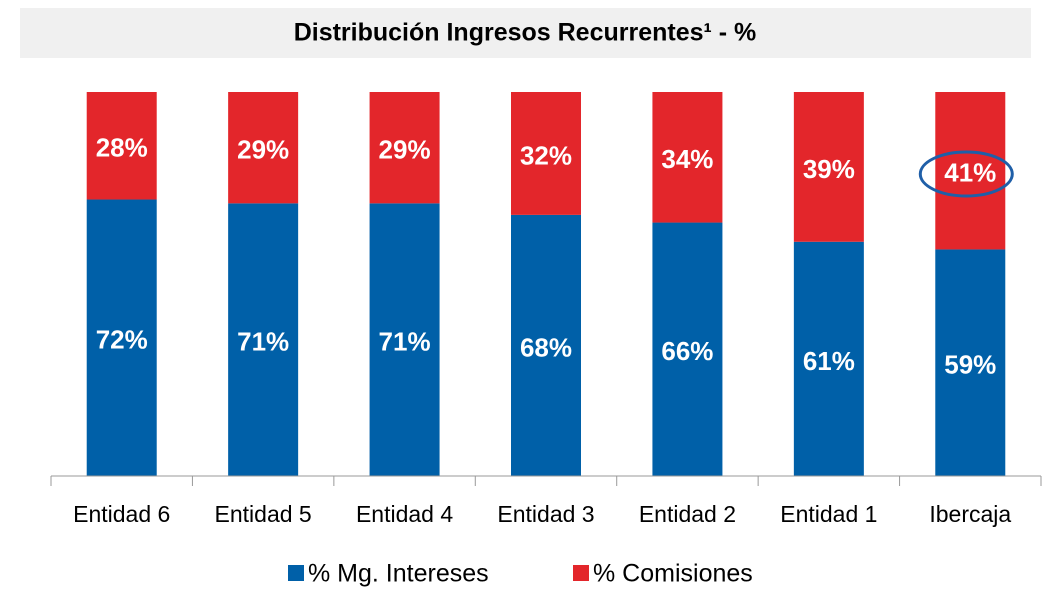 This screenshot has width=1051, height=590. I want to click on title-band, so click(525, 33).